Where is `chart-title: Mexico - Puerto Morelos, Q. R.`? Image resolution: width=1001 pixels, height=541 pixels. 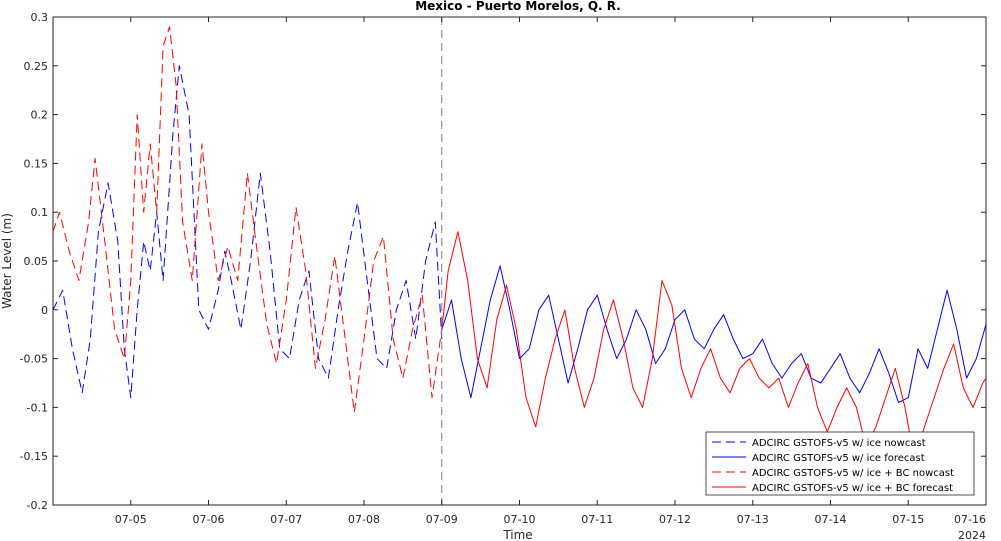 chart-title: Mexico - Puerto Morelos, Q. R. is located at coordinates (518, 6).